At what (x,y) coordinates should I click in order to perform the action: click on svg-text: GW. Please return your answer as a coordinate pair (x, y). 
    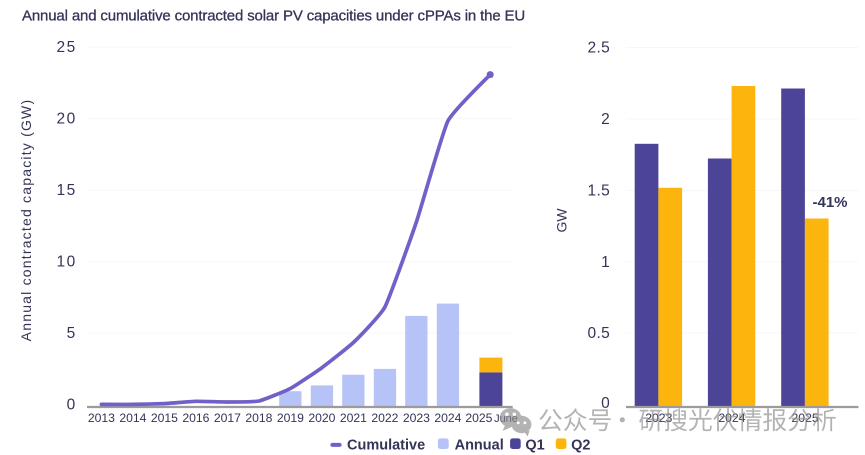
    Looking at the image, I should click on (562, 220).